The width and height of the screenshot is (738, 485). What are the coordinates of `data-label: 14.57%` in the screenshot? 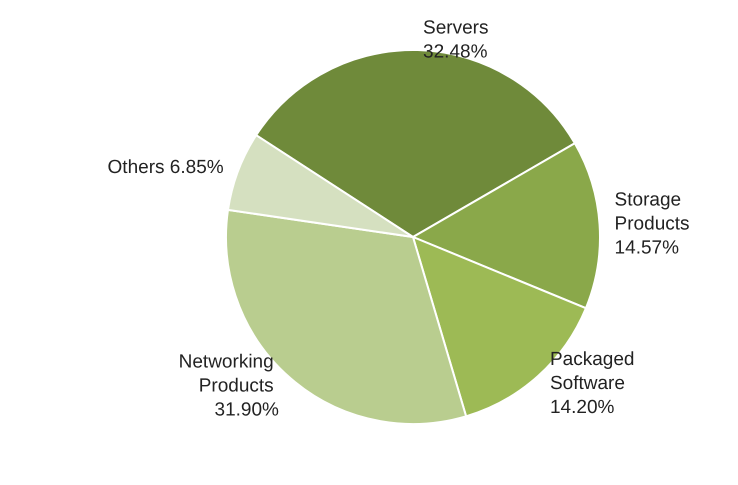 It's located at (647, 247).